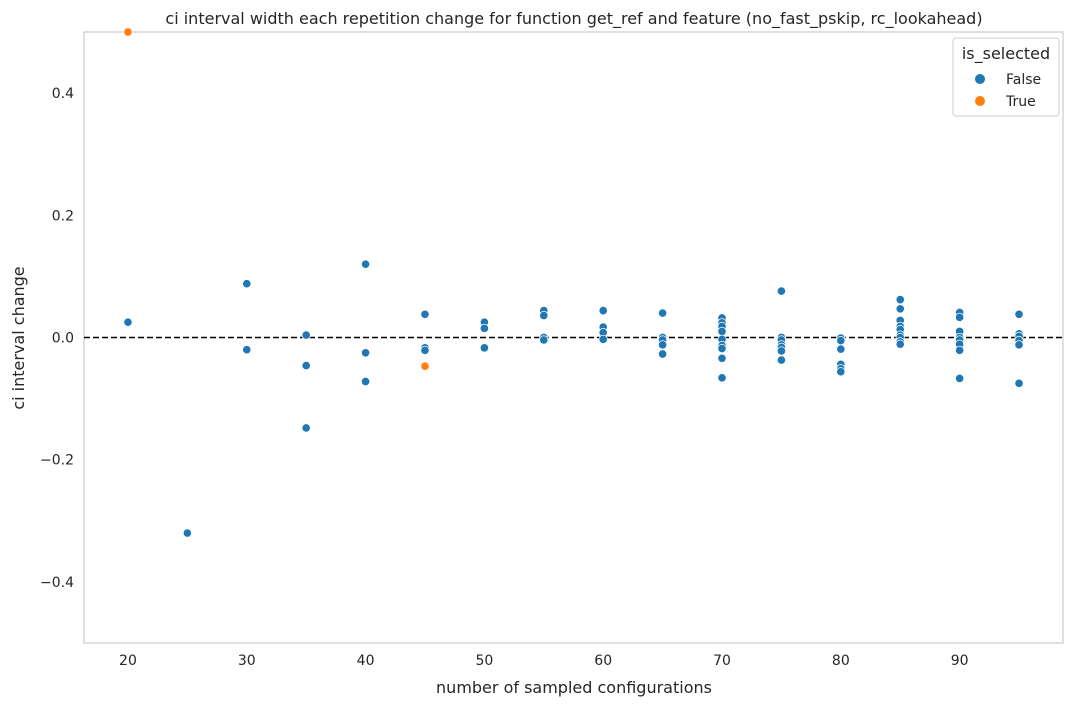 The width and height of the screenshot is (1074, 706). I want to click on y-axis-ticks: −0.4 −0.2 0.0 0.2 0.4, so click(57, 338).